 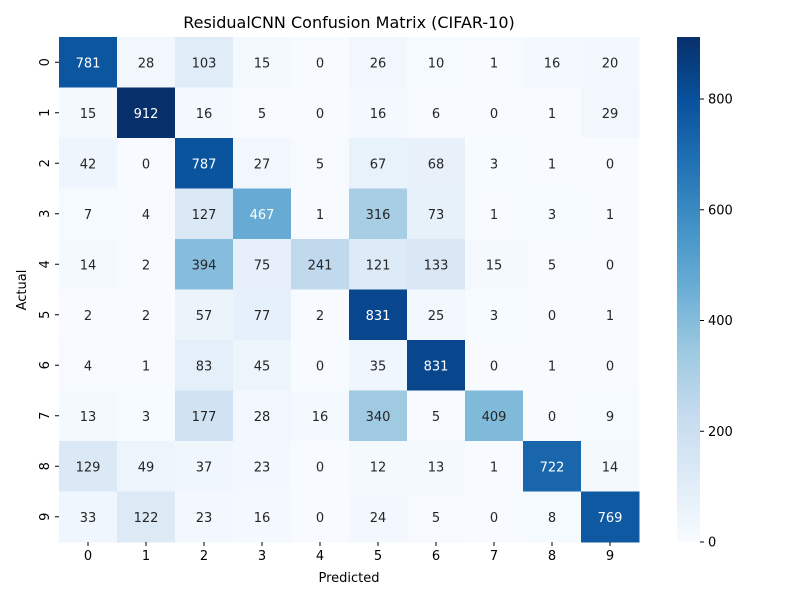 What do you see at coordinates (720, 100) in the screenshot?
I see `colorbar-tick-label-800: 800` at bounding box center [720, 100].